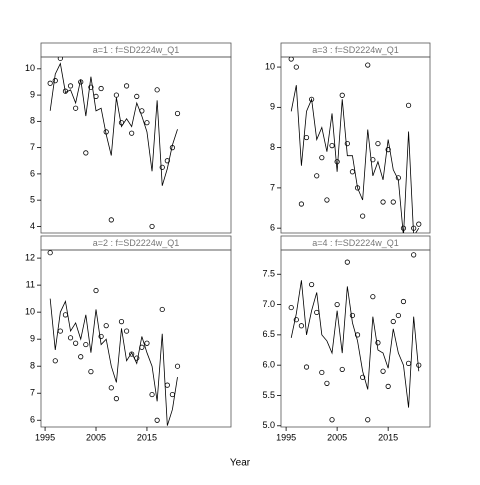 The width and height of the screenshot is (480, 485). What do you see at coordinates (32, 200) in the screenshot?
I see `y-tick-label: 5` at bounding box center [32, 200].